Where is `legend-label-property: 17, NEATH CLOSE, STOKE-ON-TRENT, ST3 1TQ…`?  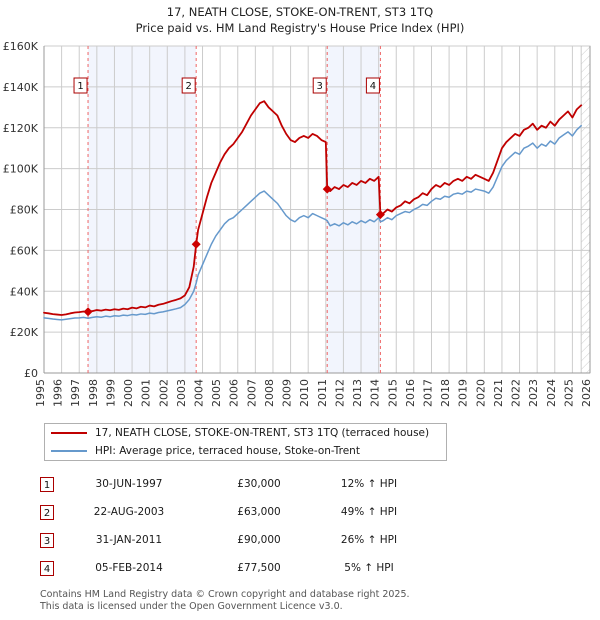
legend-label-property: 17, NEATH CLOSE, STOKE-ON-TRENT, ST3 1TQ… is located at coordinates (262, 433).